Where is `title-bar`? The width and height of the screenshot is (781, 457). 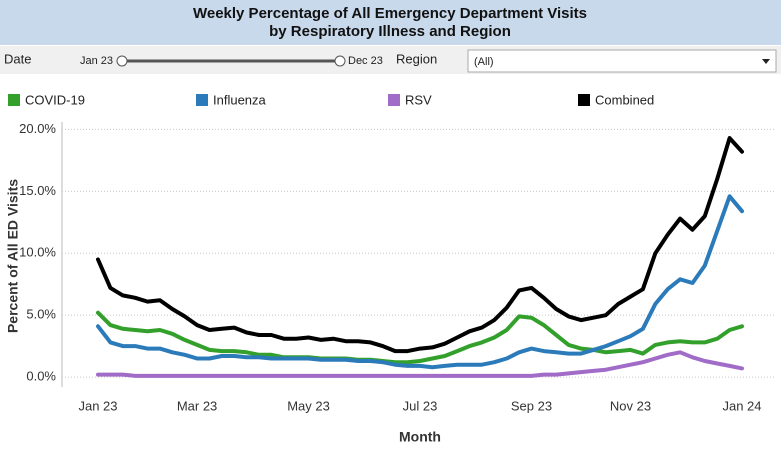
title-bar is located at coordinates (390, 22).